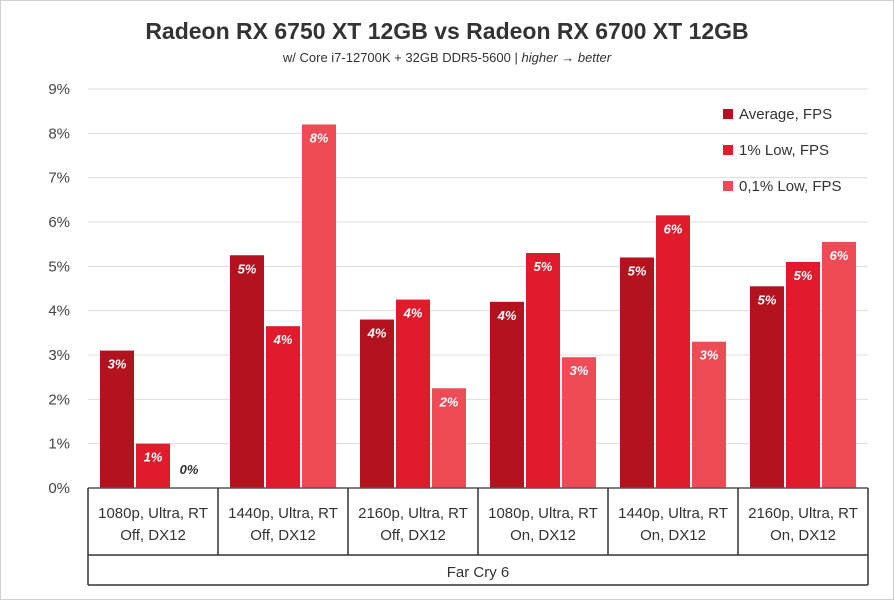 The height and width of the screenshot is (600, 894). Describe the element at coordinates (449, 401) in the screenshot. I see `data-label: 2%` at that location.